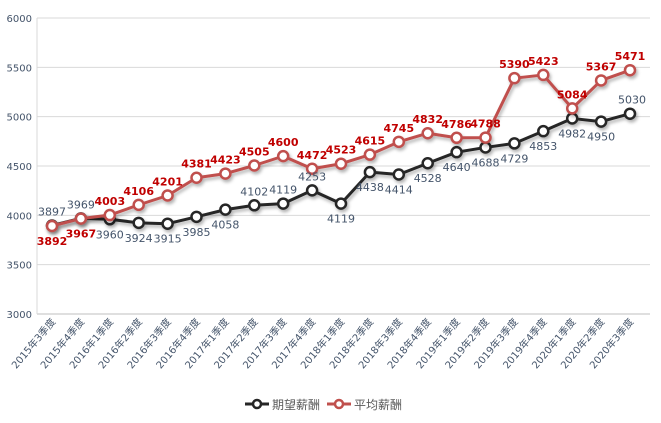 The image size is (661, 423). Describe the element at coordinates (601, 66) in the screenshot. I see `data-label: 5367` at that location.